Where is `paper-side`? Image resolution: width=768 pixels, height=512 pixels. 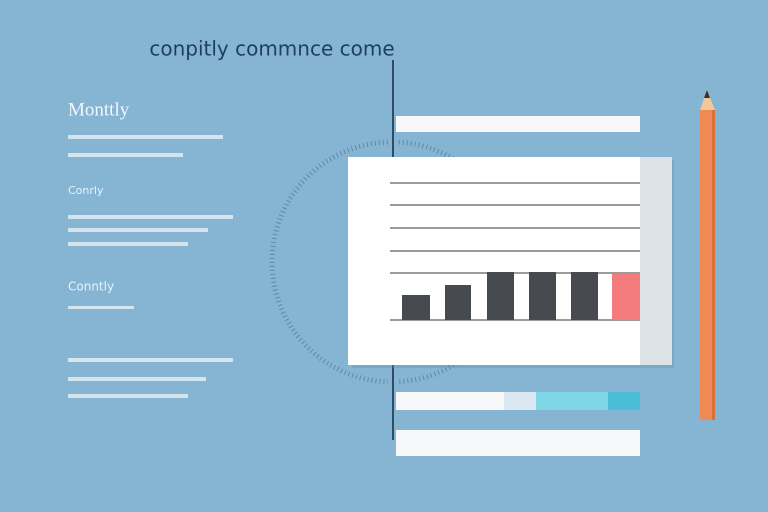
paper-side is located at coordinates (656, 261).